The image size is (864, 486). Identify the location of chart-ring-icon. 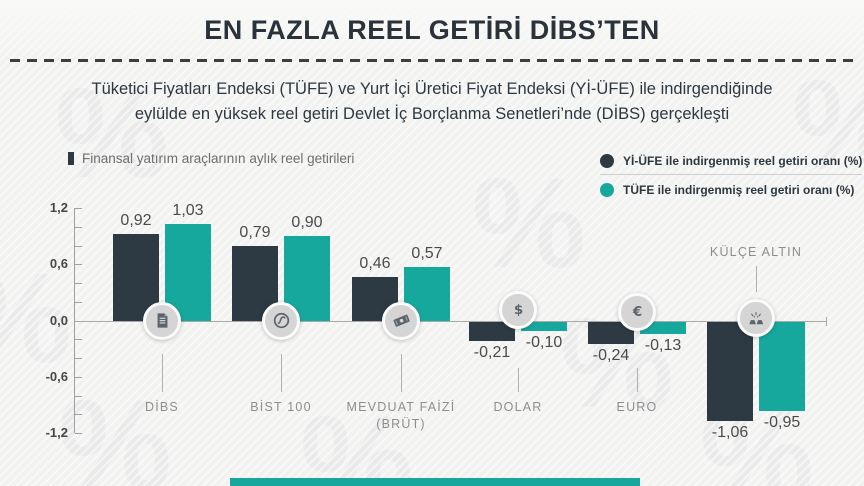
(281, 320).